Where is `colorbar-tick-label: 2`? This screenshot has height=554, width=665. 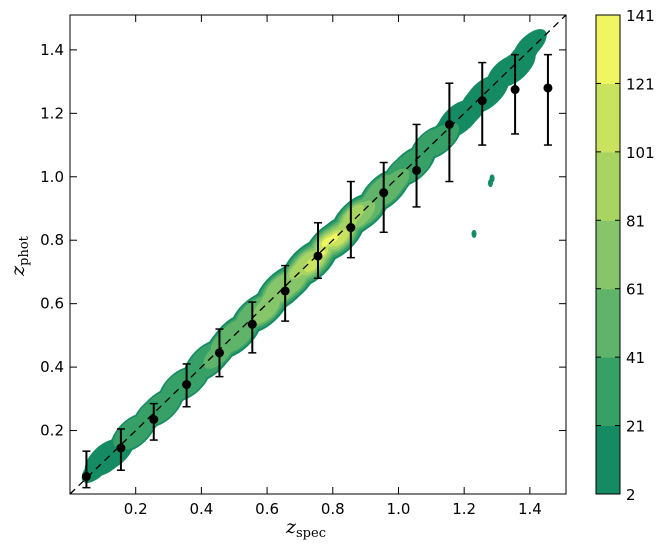
colorbar-tick-label: 2 is located at coordinates (631, 495).